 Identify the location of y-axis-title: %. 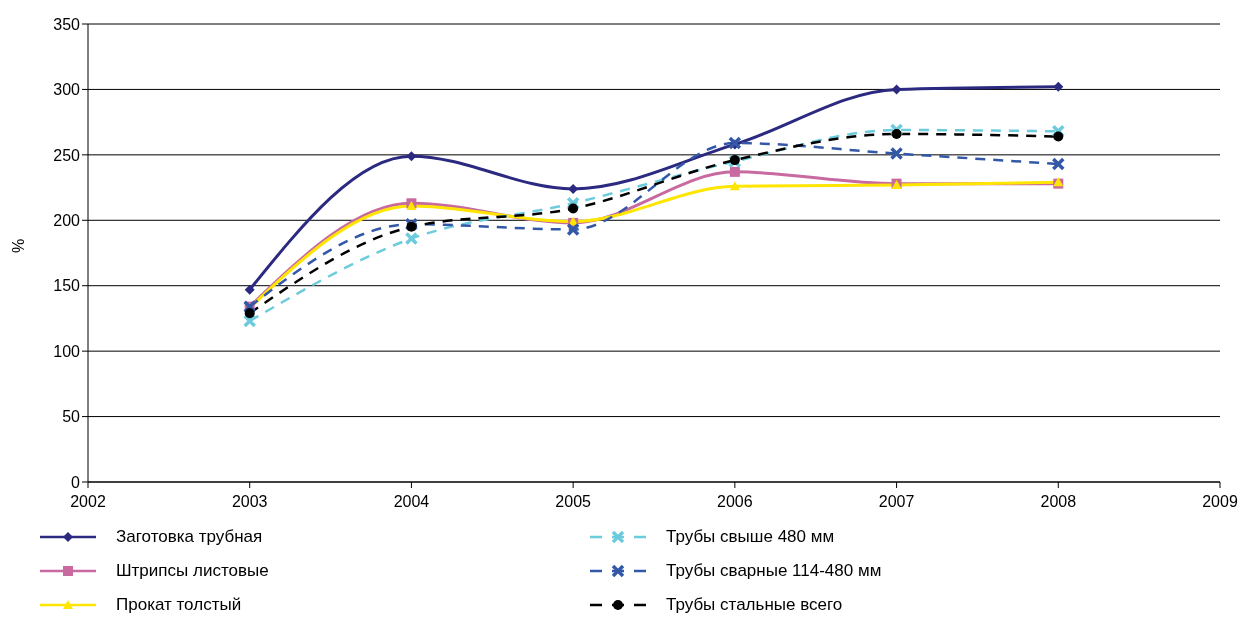
(18, 245).